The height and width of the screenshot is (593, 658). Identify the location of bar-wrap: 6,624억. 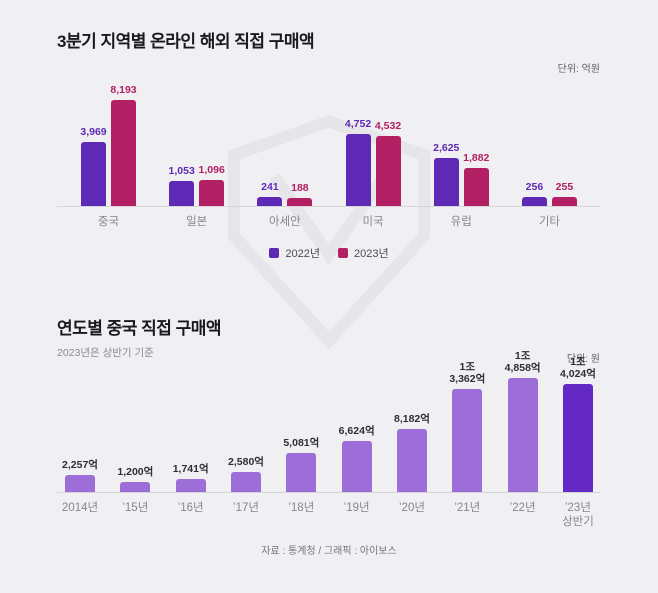
(357, 458).